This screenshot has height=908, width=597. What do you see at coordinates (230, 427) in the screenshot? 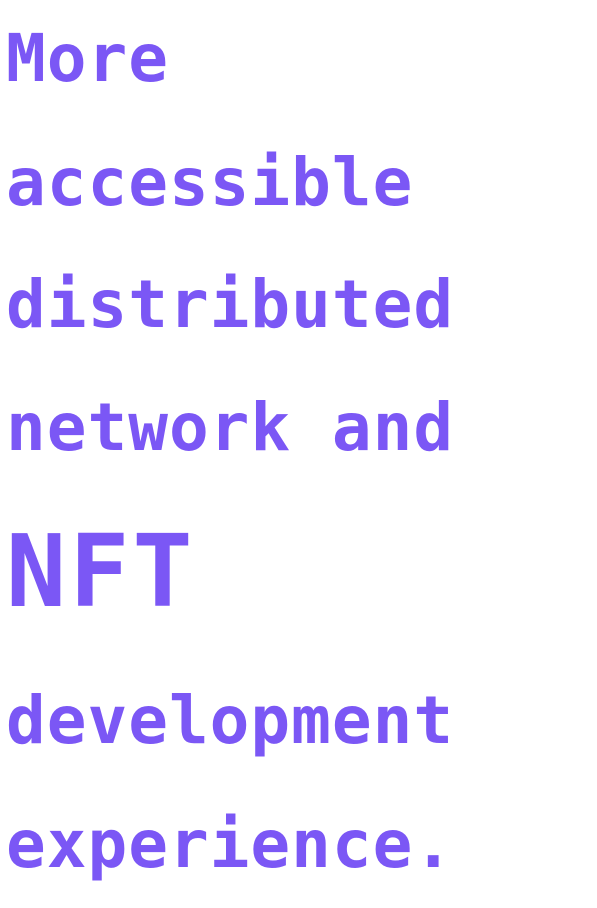
I see `headline-line-4: network and` at bounding box center [230, 427].